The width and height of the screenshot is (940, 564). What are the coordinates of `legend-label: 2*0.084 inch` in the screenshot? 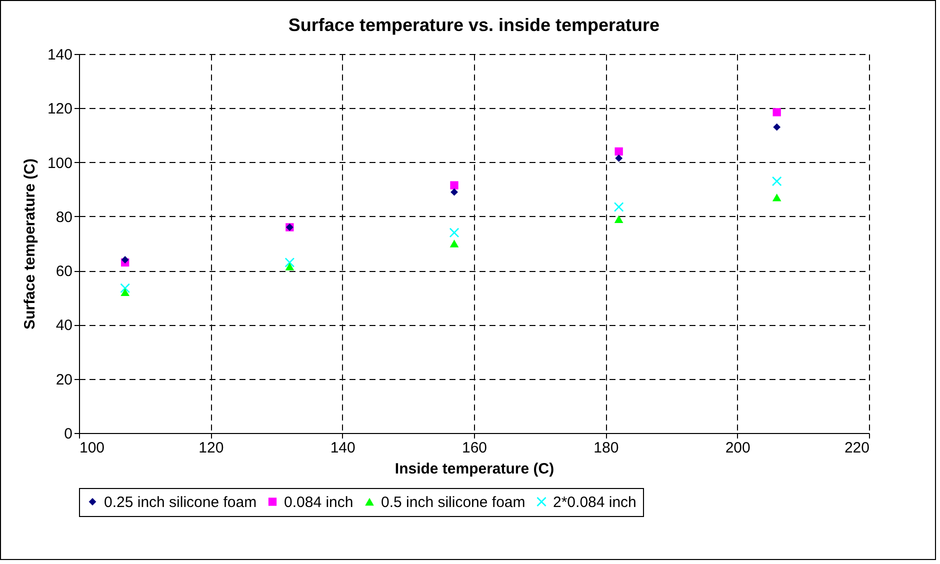 It's located at (594, 502).